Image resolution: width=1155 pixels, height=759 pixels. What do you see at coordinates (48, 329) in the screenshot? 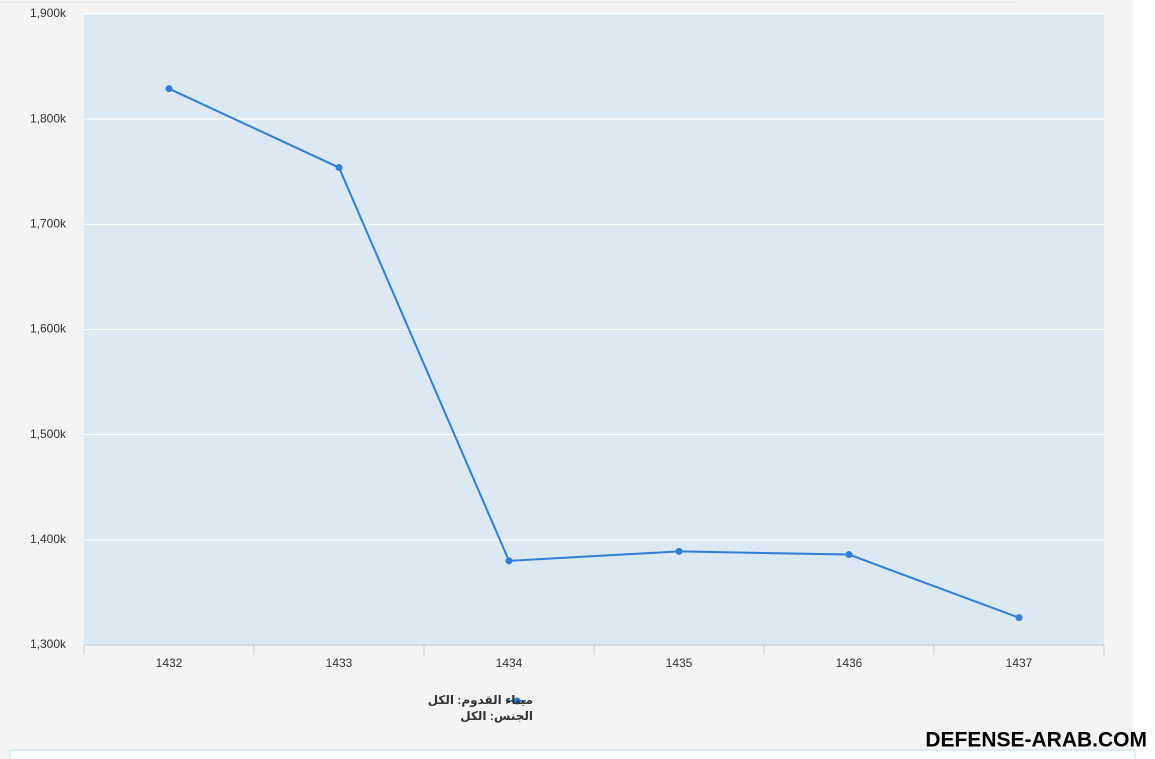
I see `y-tick-label: 1,600k` at bounding box center [48, 329].